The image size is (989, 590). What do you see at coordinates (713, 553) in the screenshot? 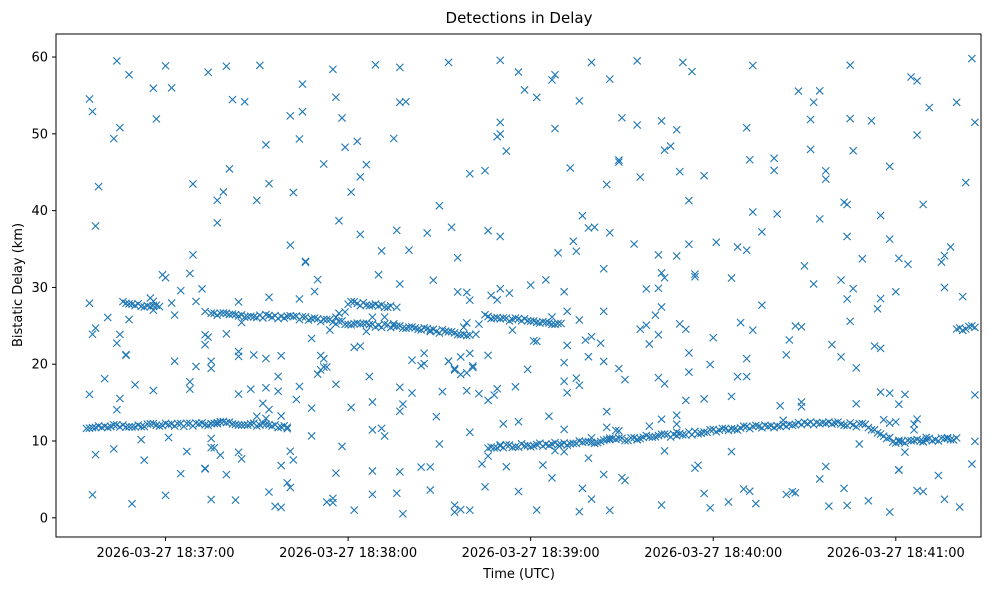
I see `x-tick-label: 2026-03-27 18:40:00` at bounding box center [713, 553].